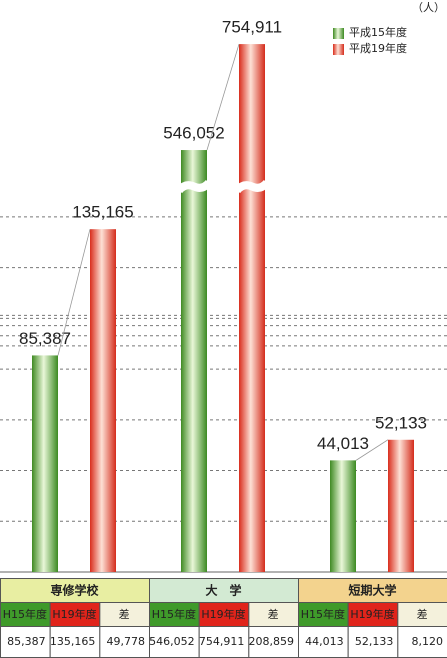 Image resolution: width=447 pixels, height=658 pixels. What do you see at coordinates (378, 32) in the screenshot?
I see `legend-label: 平成15年度` at bounding box center [378, 32].